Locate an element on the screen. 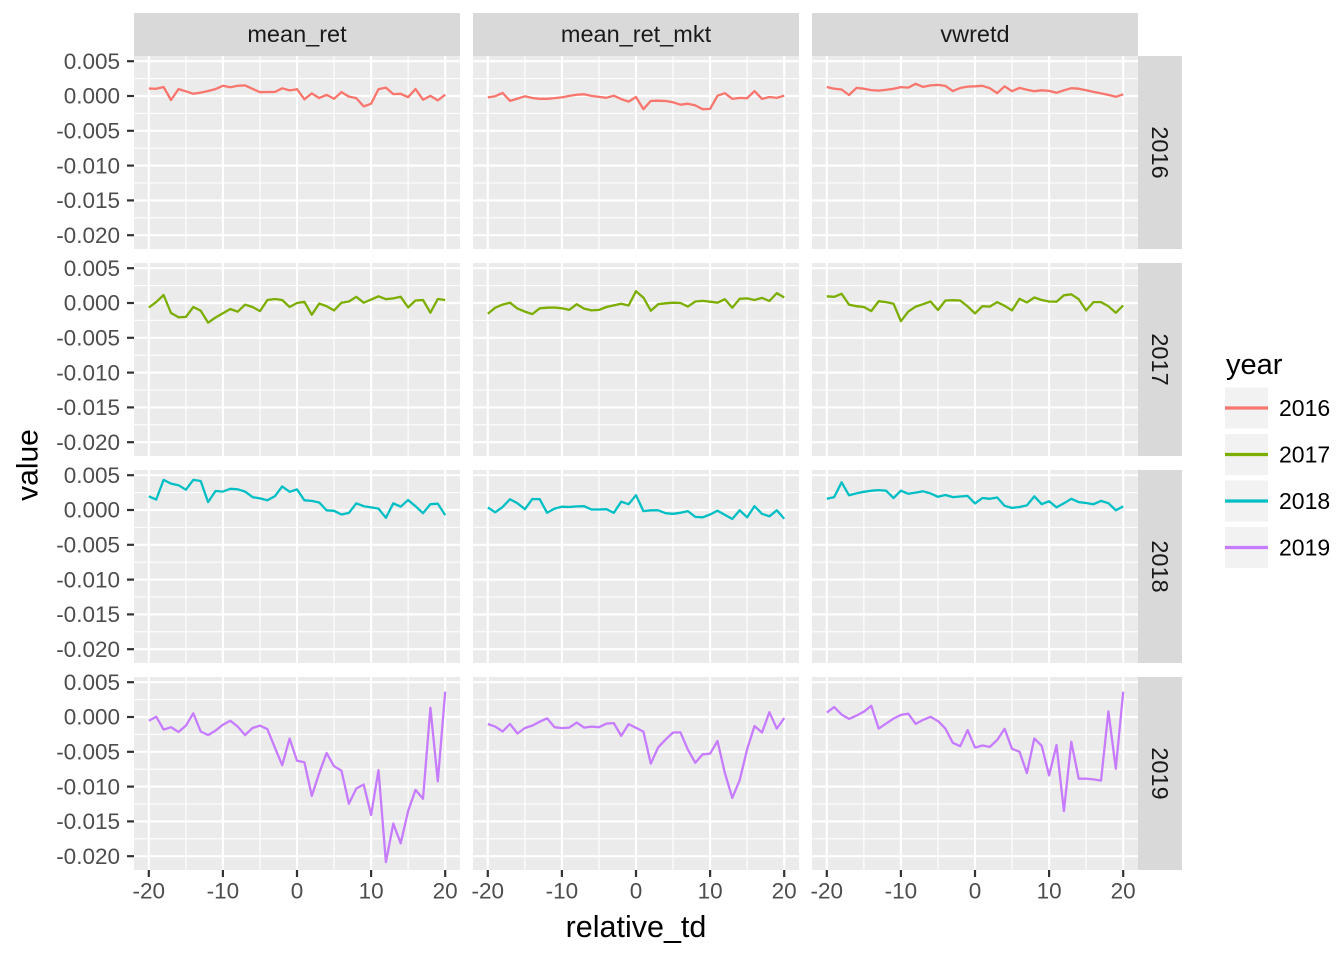  svg-text: vwretd is located at coordinates (974, 34).